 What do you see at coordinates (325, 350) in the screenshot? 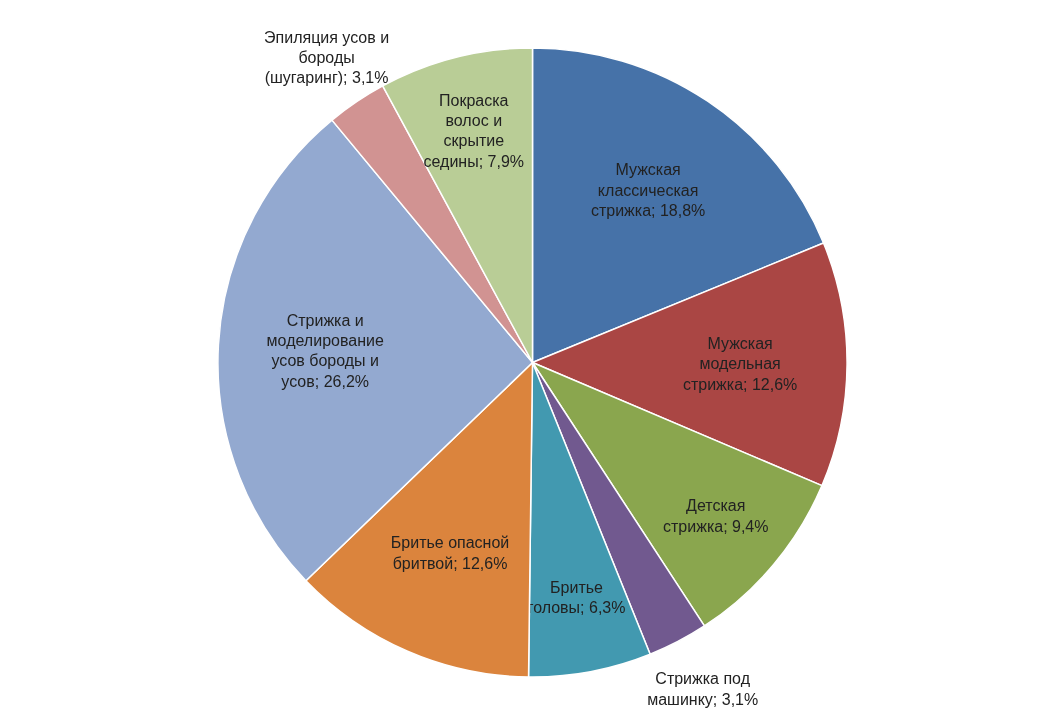
I see `slice-label: Стрижка и моделирование усов бороды и усов; 26,2%` at bounding box center [325, 350].